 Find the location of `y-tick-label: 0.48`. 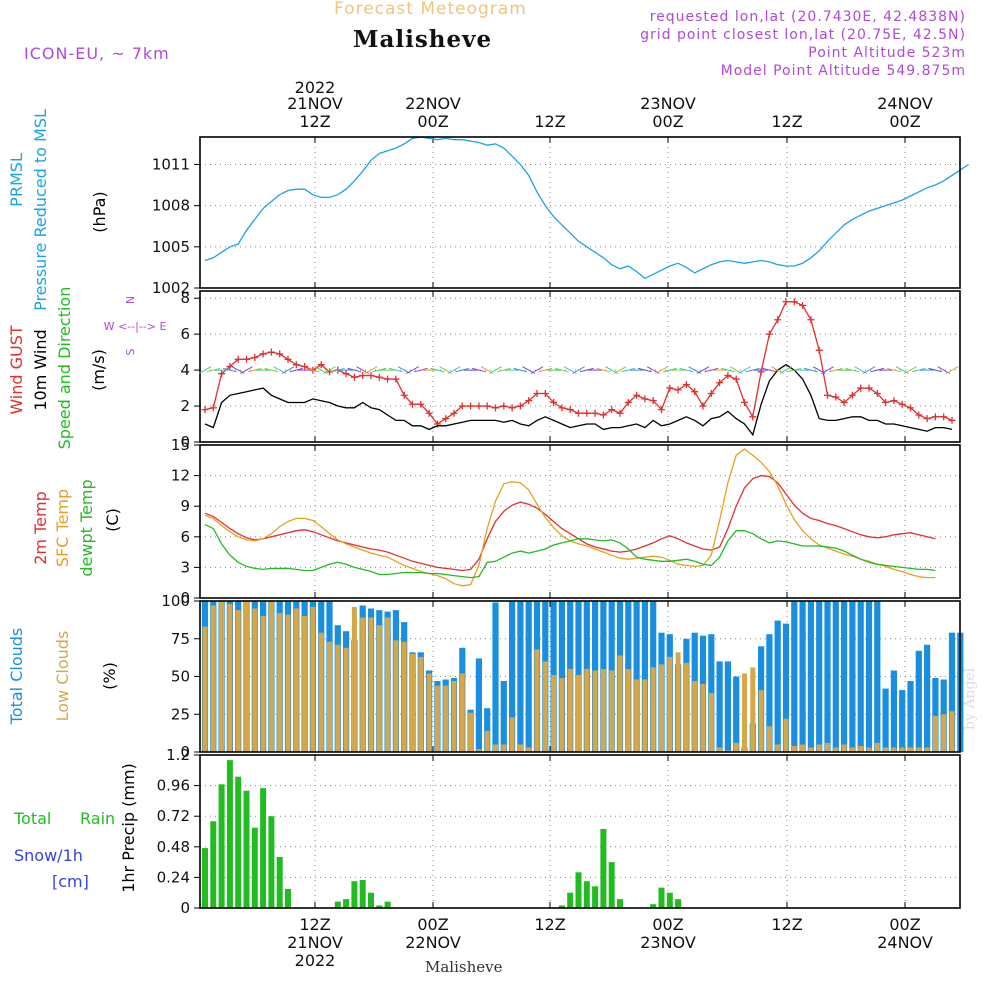

y-tick-label: 0.48 is located at coordinates (173, 847).